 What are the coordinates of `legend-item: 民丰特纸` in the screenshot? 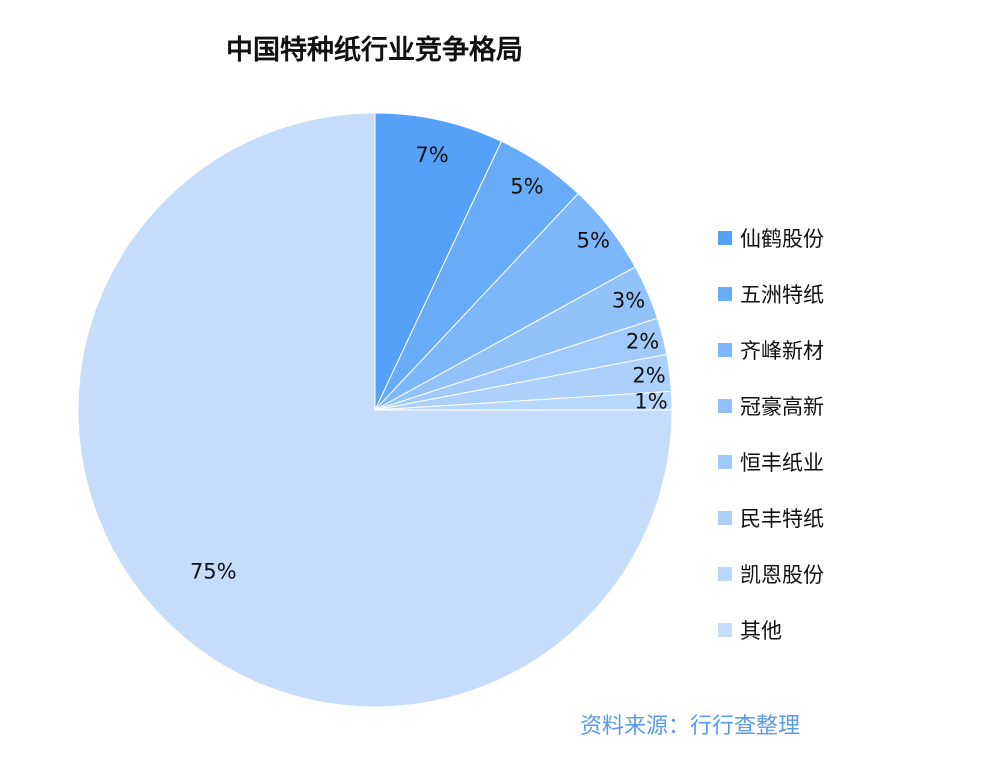 It's located at (771, 518).